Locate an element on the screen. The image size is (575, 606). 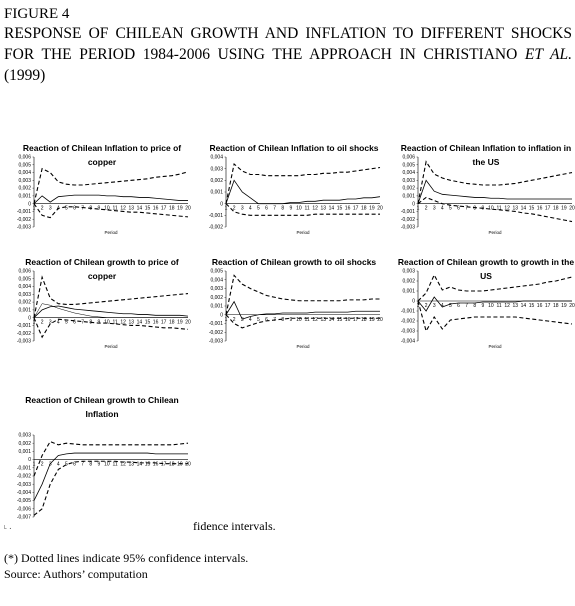
artifact-text: fidence intervals. is located at coordinates (234, 526).